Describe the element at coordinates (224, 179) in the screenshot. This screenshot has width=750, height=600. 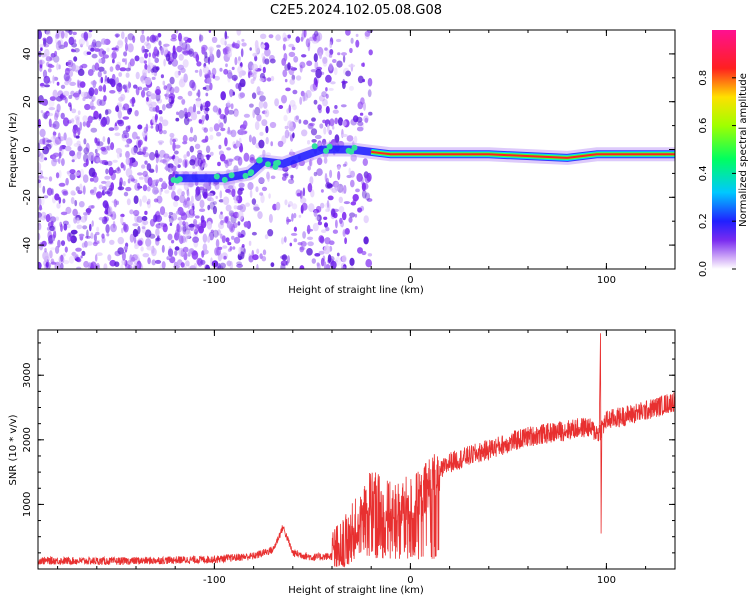
I see `ridge-blob` at that location.